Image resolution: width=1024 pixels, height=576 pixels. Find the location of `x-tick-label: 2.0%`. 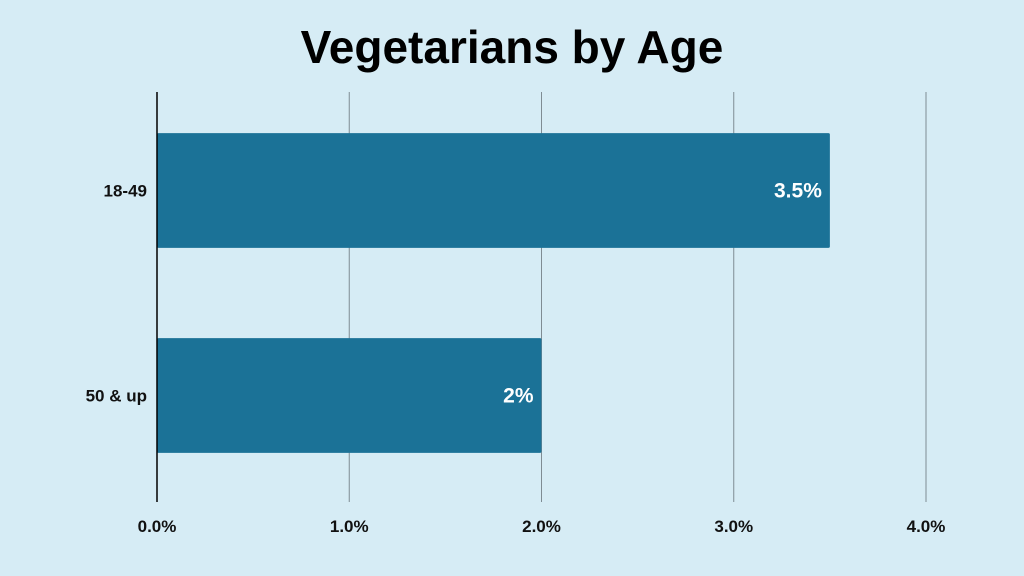

x-tick-label: 2.0% is located at coordinates (541, 526).